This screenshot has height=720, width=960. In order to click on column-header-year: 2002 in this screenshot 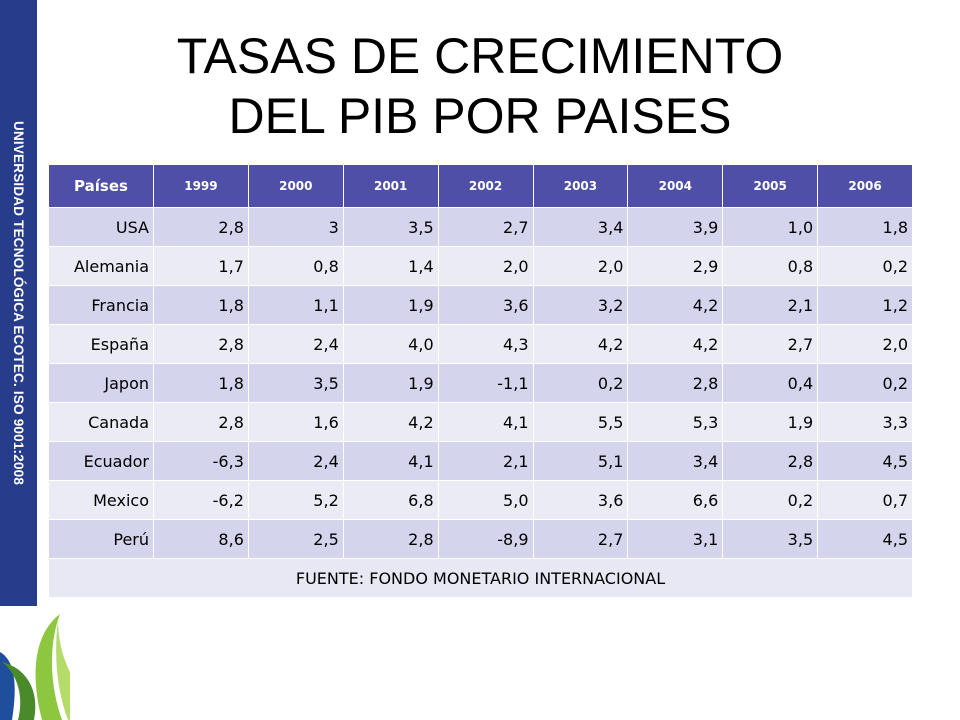, I will do `click(485, 186)`.